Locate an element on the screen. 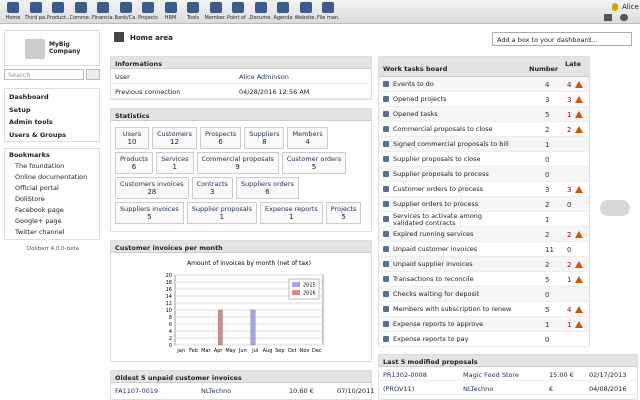  left-menu-item: Admin tools is located at coordinates (31, 122).